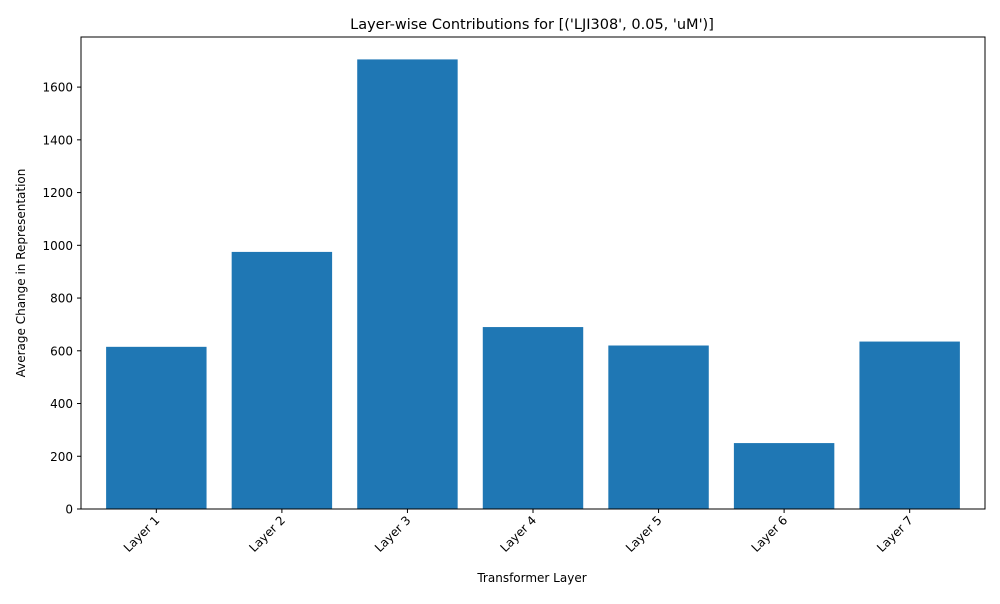  Describe the element at coordinates (531, 578) in the screenshot. I see `x-axis-label: Transformer Layer` at that location.